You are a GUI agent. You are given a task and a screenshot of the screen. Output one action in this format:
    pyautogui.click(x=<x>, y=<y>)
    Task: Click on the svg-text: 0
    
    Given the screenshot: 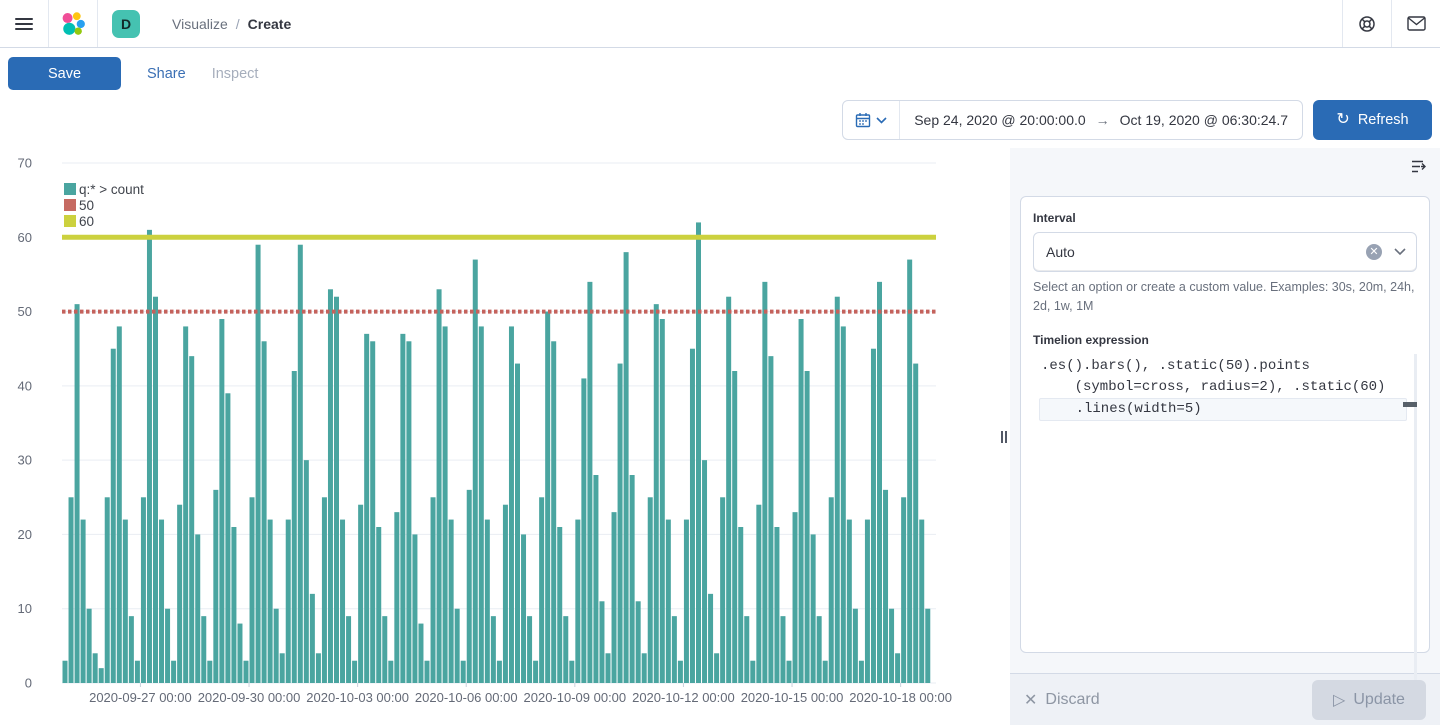 What is the action you would take?
    pyautogui.click(x=28, y=683)
    